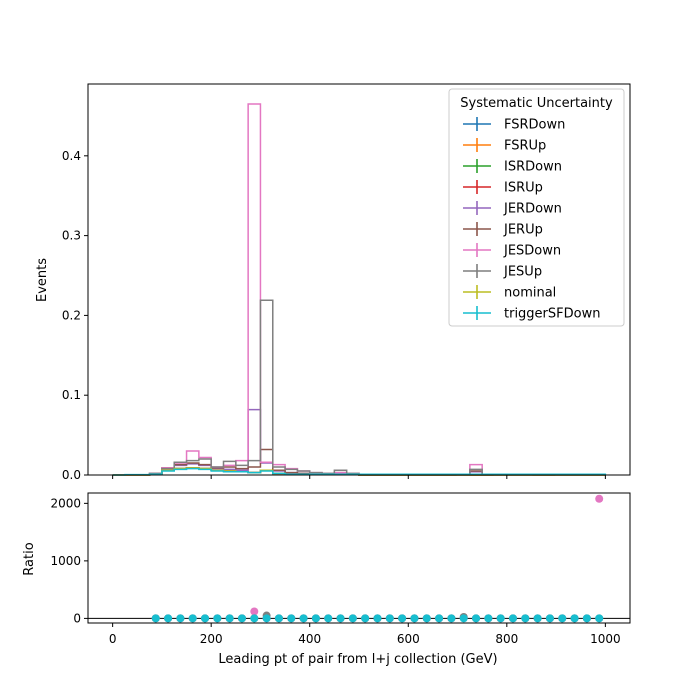 Image resolution: width=700 pixels, height=700 pixels. I want to click on ratio-y-tick-label: 0, so click(77, 618).